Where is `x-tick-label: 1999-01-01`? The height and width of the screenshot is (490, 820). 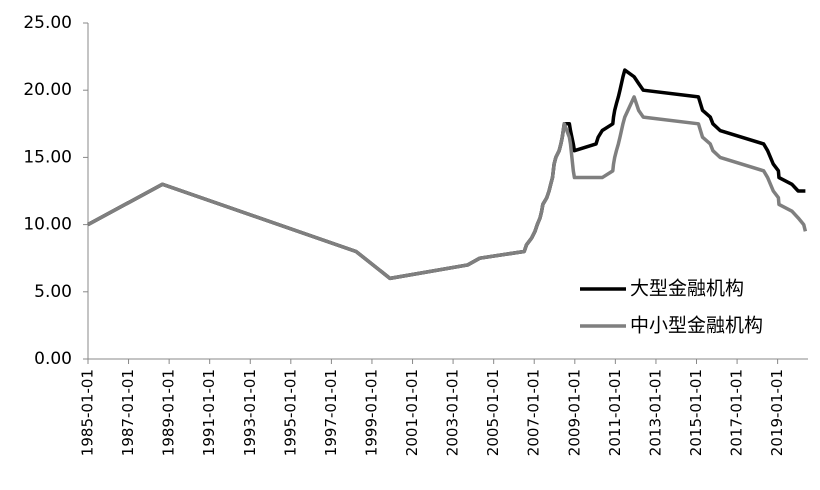 x-tick-label: 1999-01-01 is located at coordinates (371, 412).